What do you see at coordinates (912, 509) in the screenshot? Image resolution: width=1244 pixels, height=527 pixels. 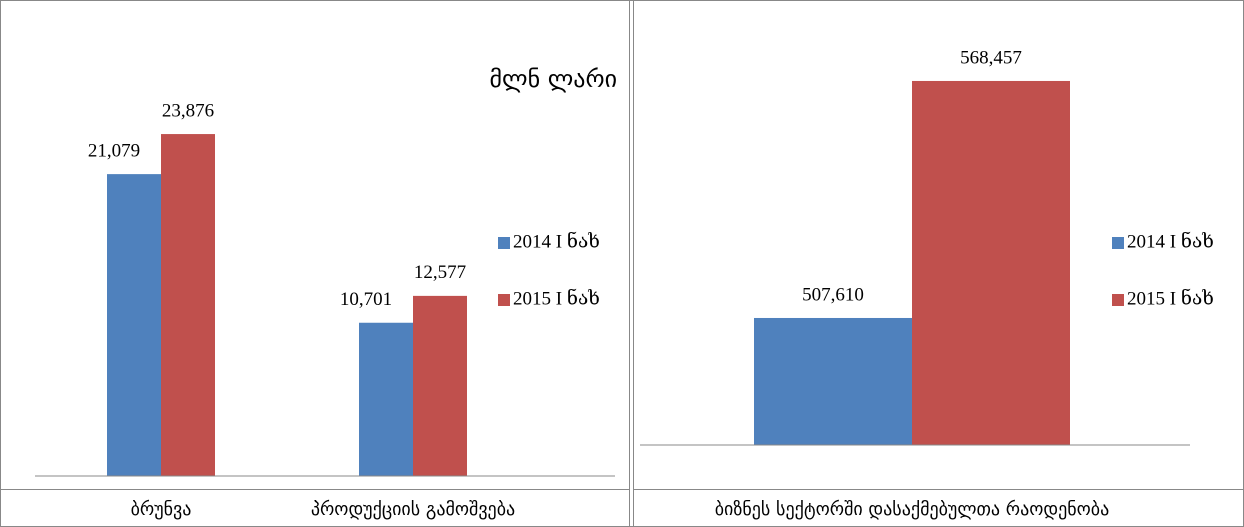 I see `x-tick-label: ბიზნეს სექტორში დასაქმებულთა რაოდენობა` at bounding box center [912, 509].